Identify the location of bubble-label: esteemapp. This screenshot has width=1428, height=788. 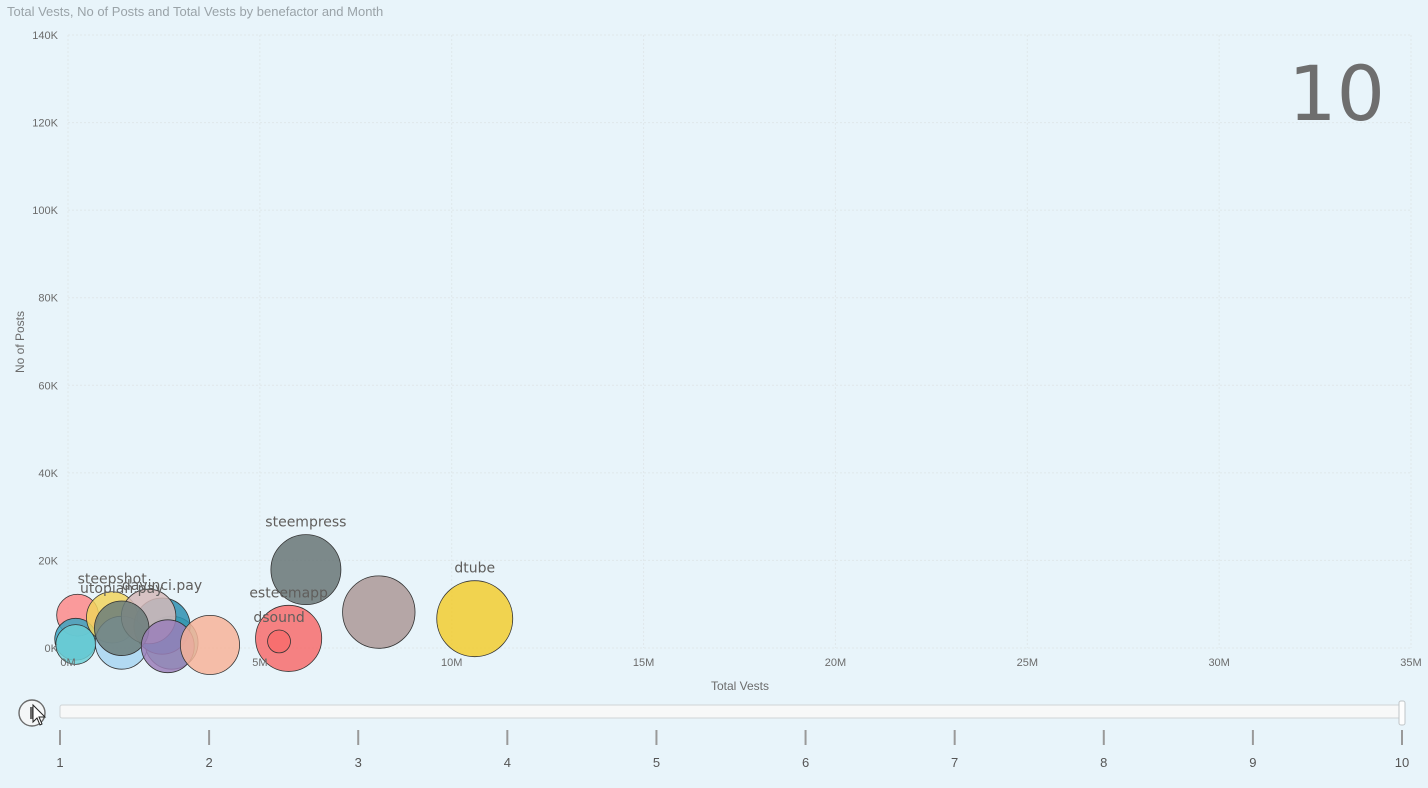
(288, 593).